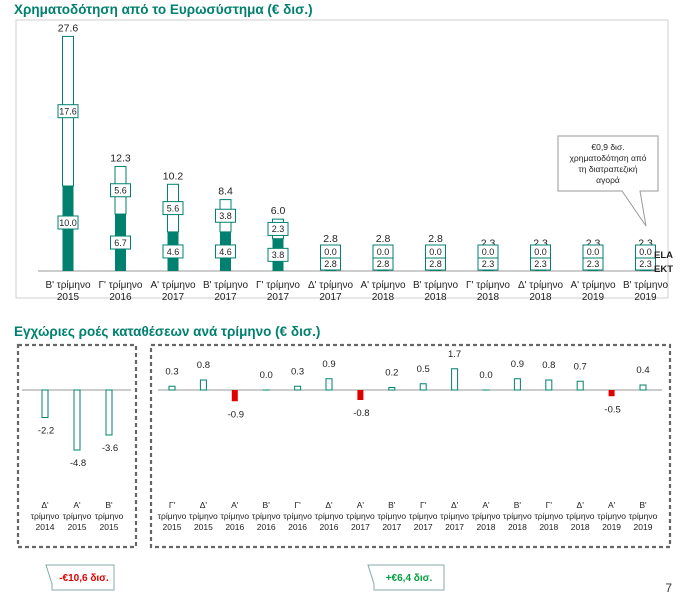  Describe the element at coordinates (78, 463) in the screenshot. I see `deposit-value-label: -4.8` at that location.